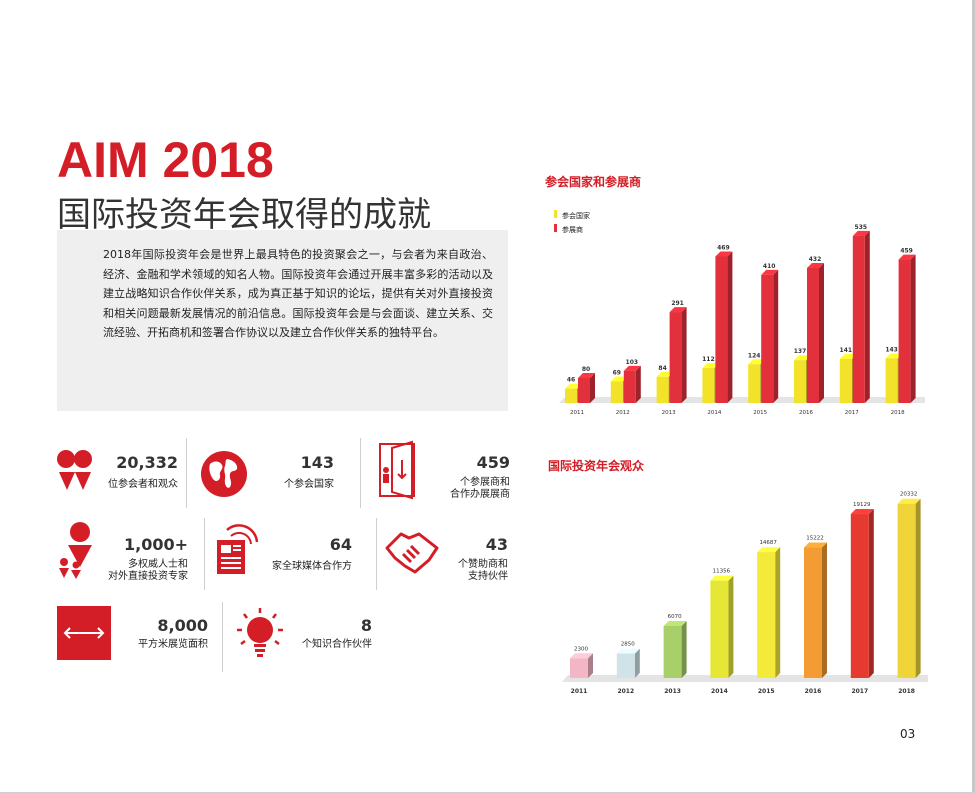 This screenshot has height=794, width=975. I want to click on chart2-tick-label: 2017, so click(859, 691).